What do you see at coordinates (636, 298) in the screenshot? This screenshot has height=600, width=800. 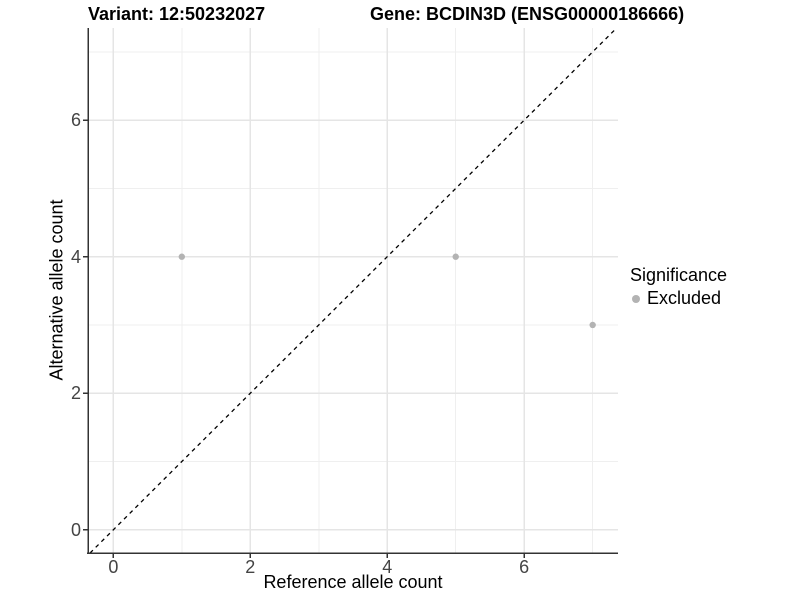 I see `excluded-point-icon` at bounding box center [636, 298].